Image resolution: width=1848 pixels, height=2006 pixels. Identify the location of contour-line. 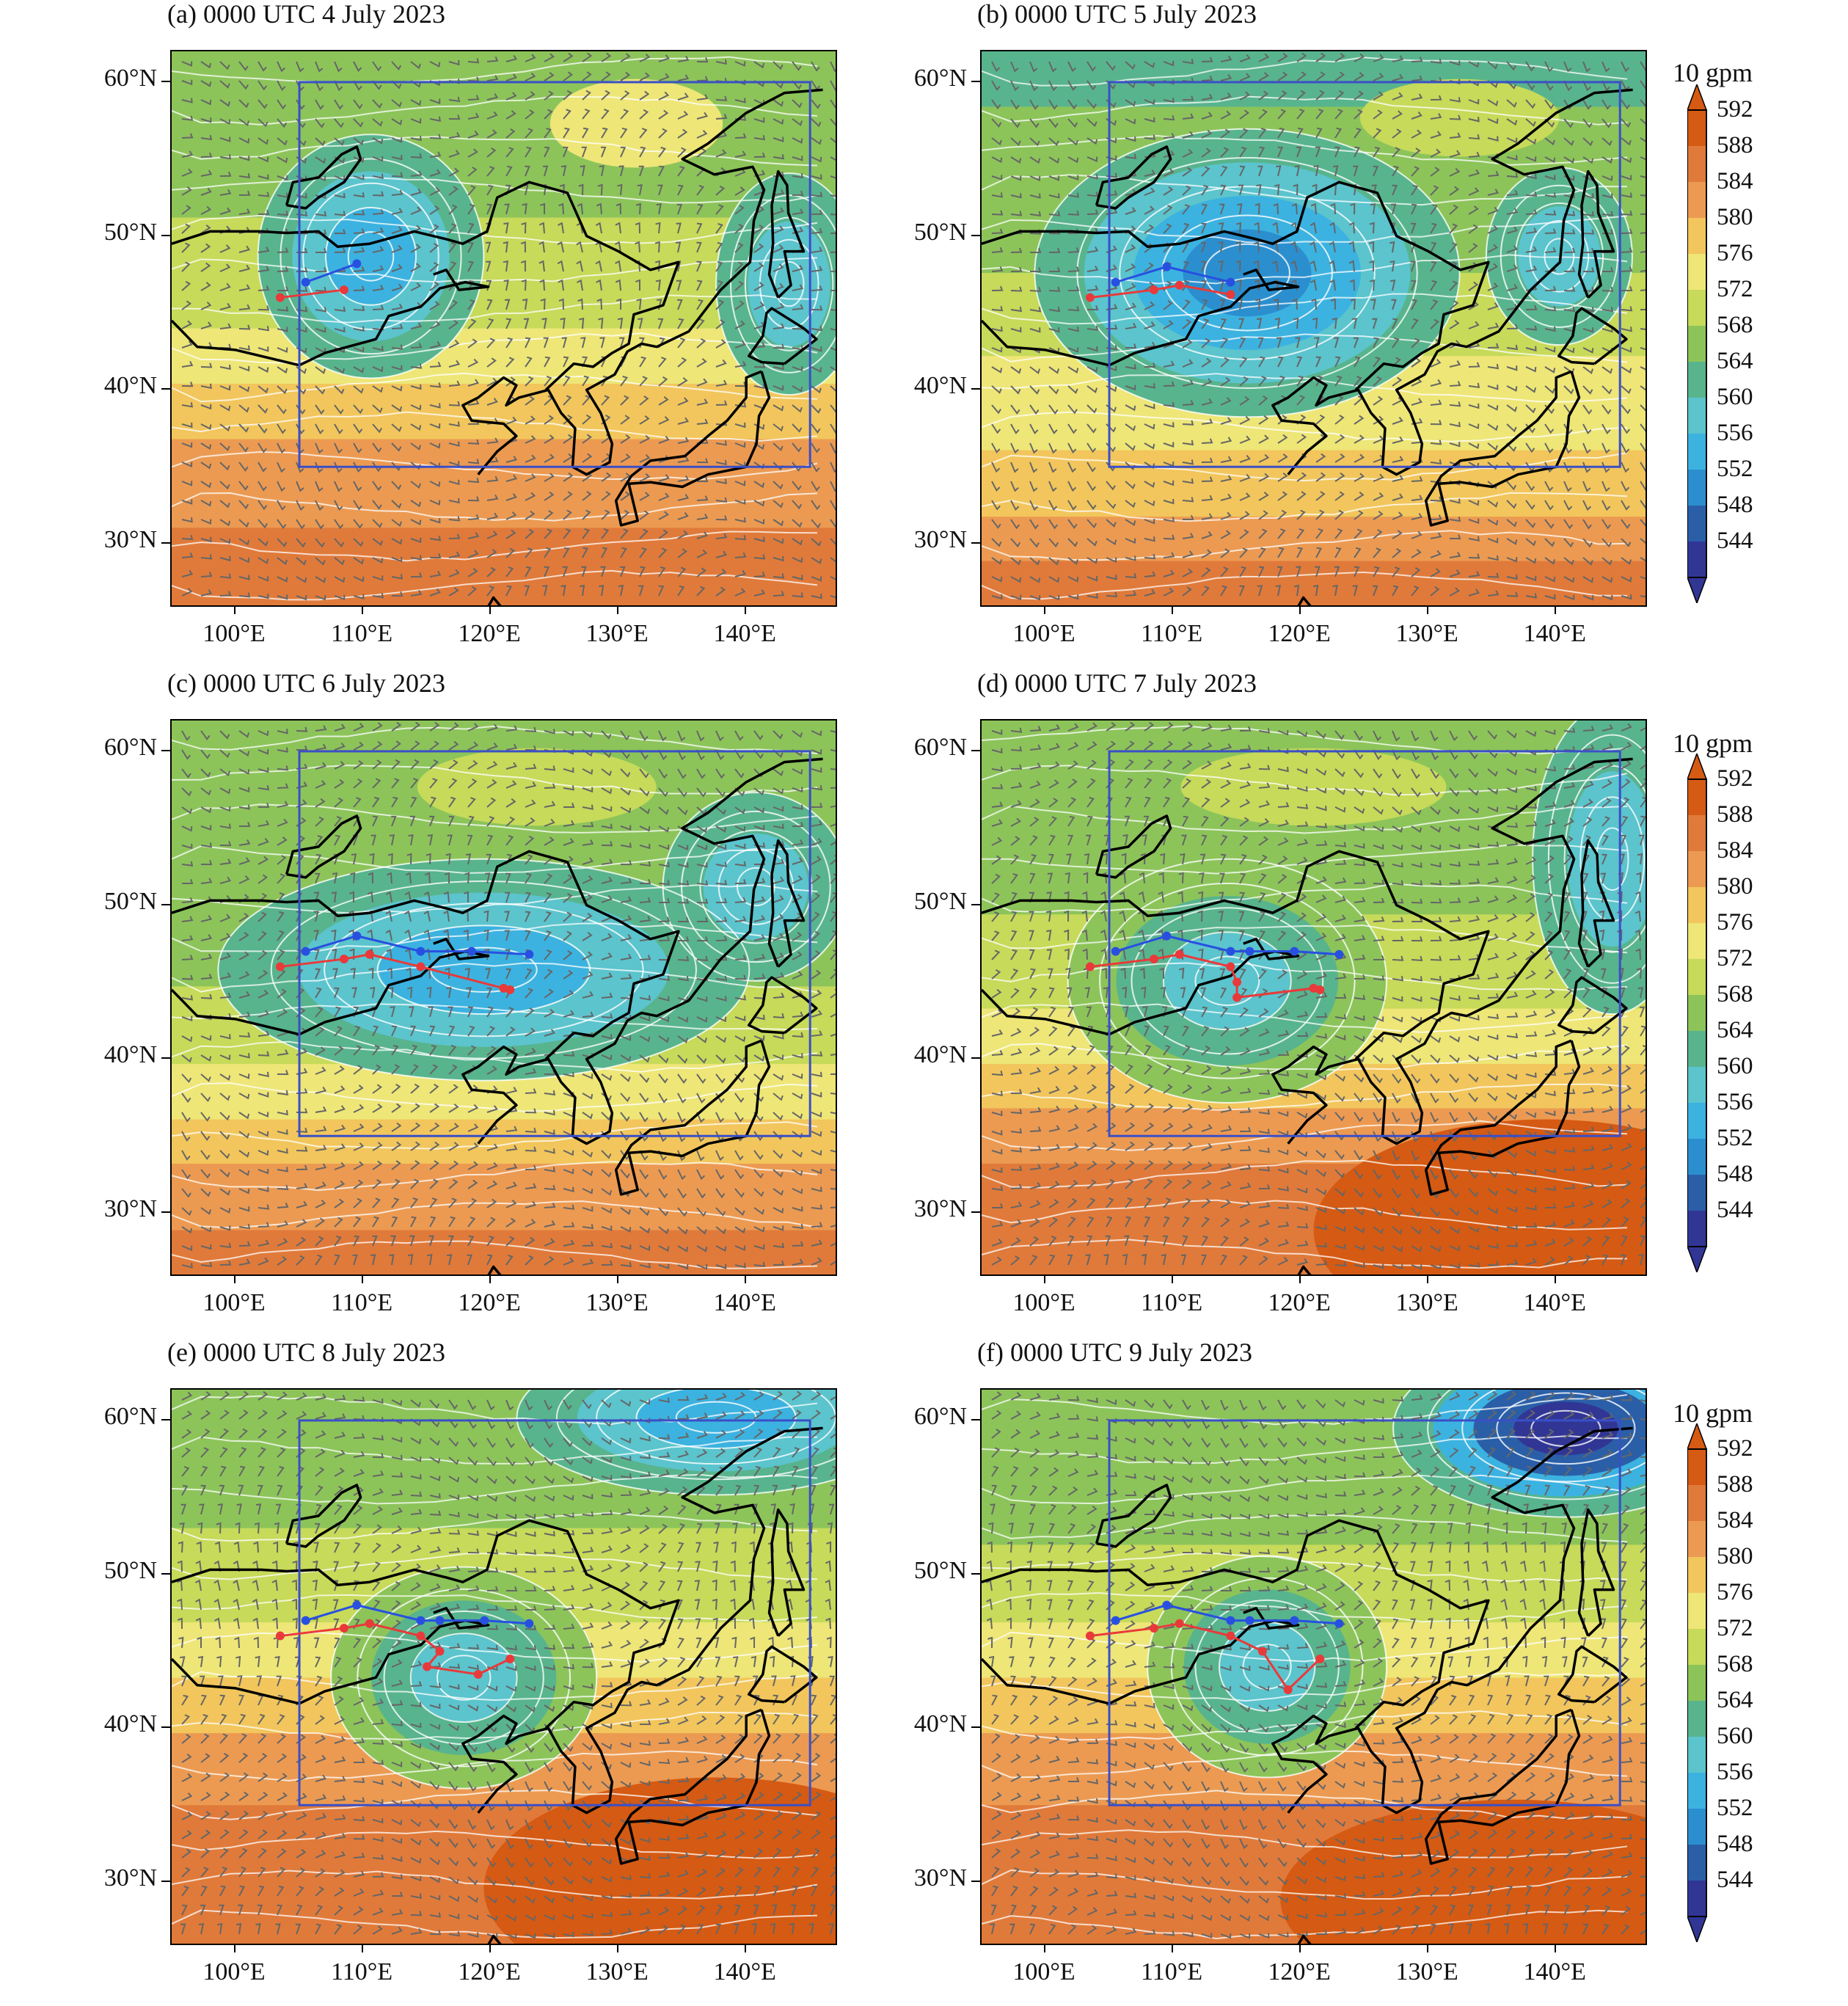
(495, 1844).